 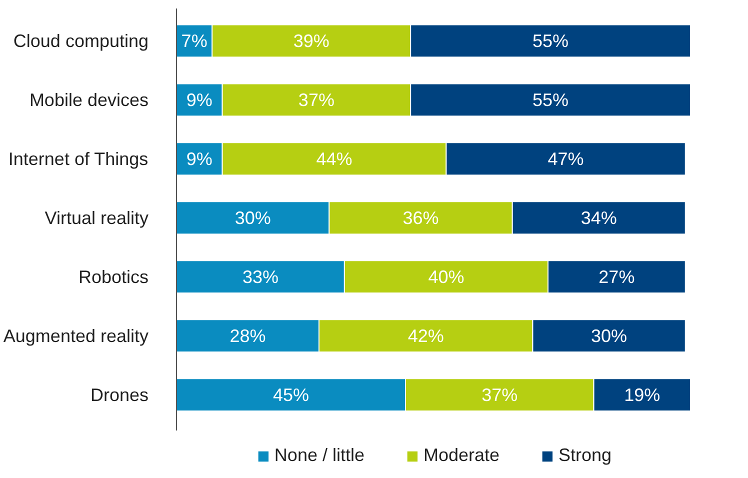 What do you see at coordinates (319, 455) in the screenshot?
I see `legend-label: None / little` at bounding box center [319, 455].